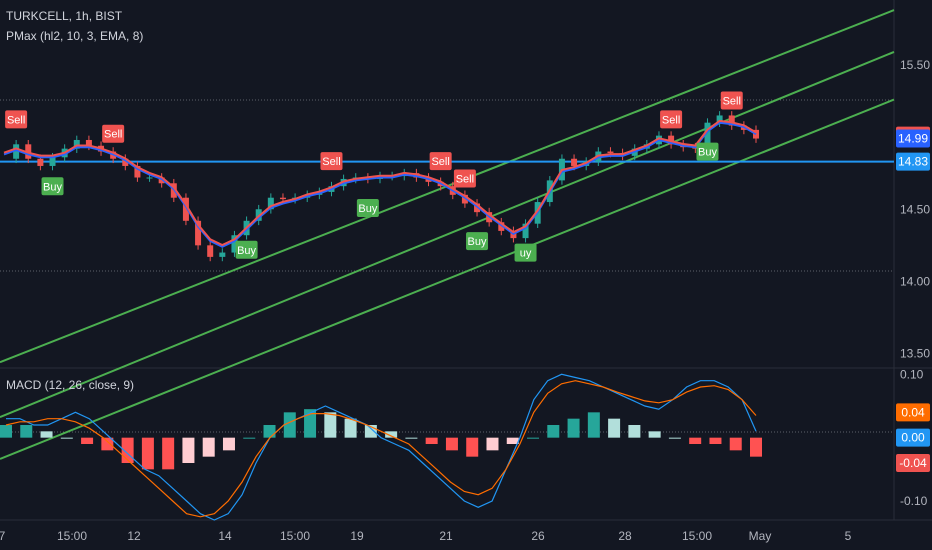  Describe the element at coordinates (446, 536) in the screenshot. I see `time-tick: 21` at that location.